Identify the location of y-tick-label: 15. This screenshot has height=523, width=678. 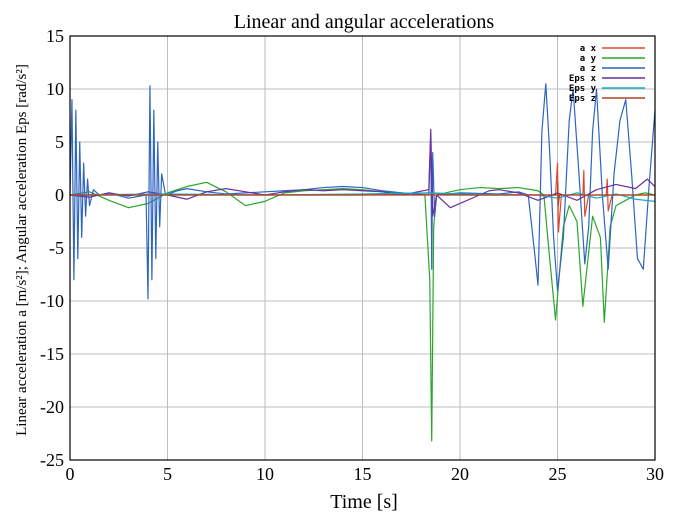
(55, 36).